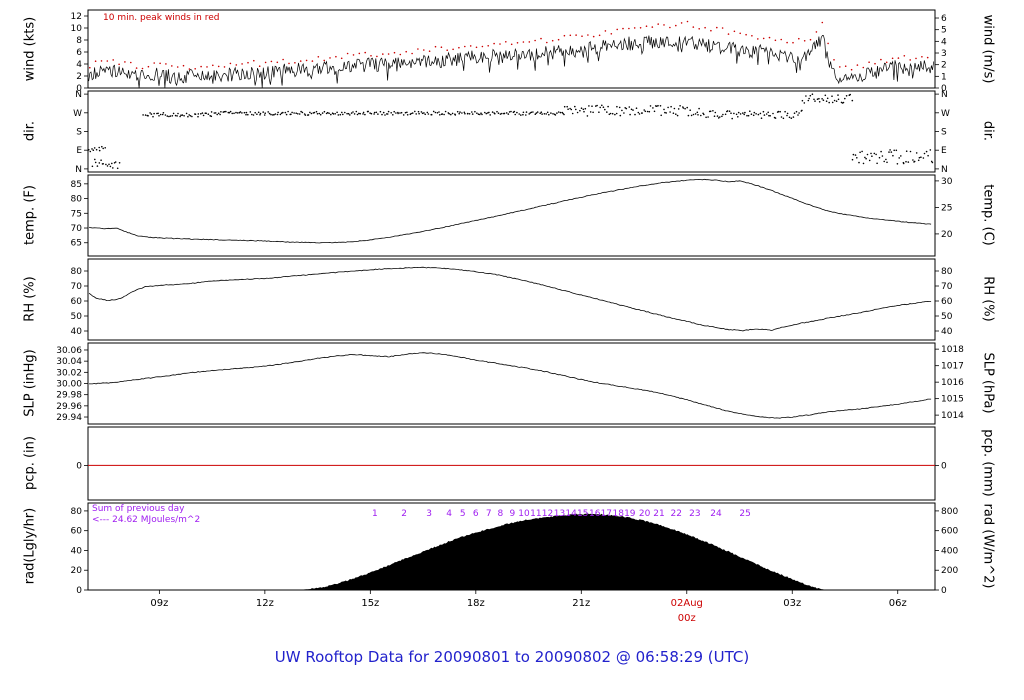  I want to click on y-tick-label-left: 20, so click(77, 571).